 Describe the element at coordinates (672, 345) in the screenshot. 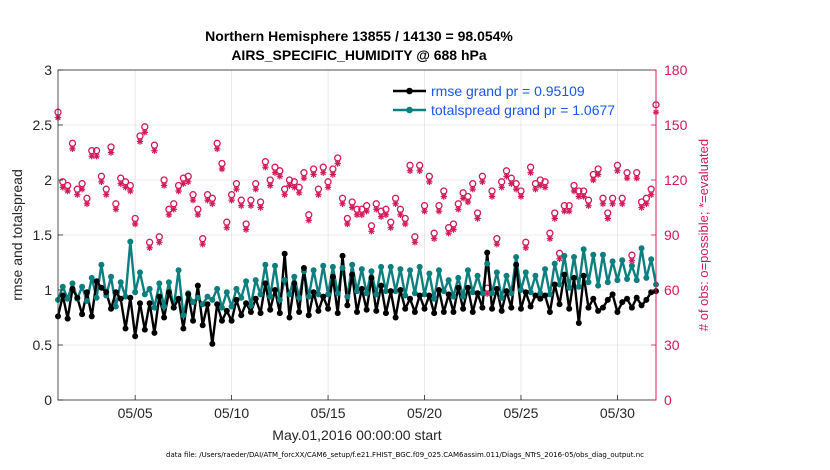

I see `y2-tick-label: 30` at that location.